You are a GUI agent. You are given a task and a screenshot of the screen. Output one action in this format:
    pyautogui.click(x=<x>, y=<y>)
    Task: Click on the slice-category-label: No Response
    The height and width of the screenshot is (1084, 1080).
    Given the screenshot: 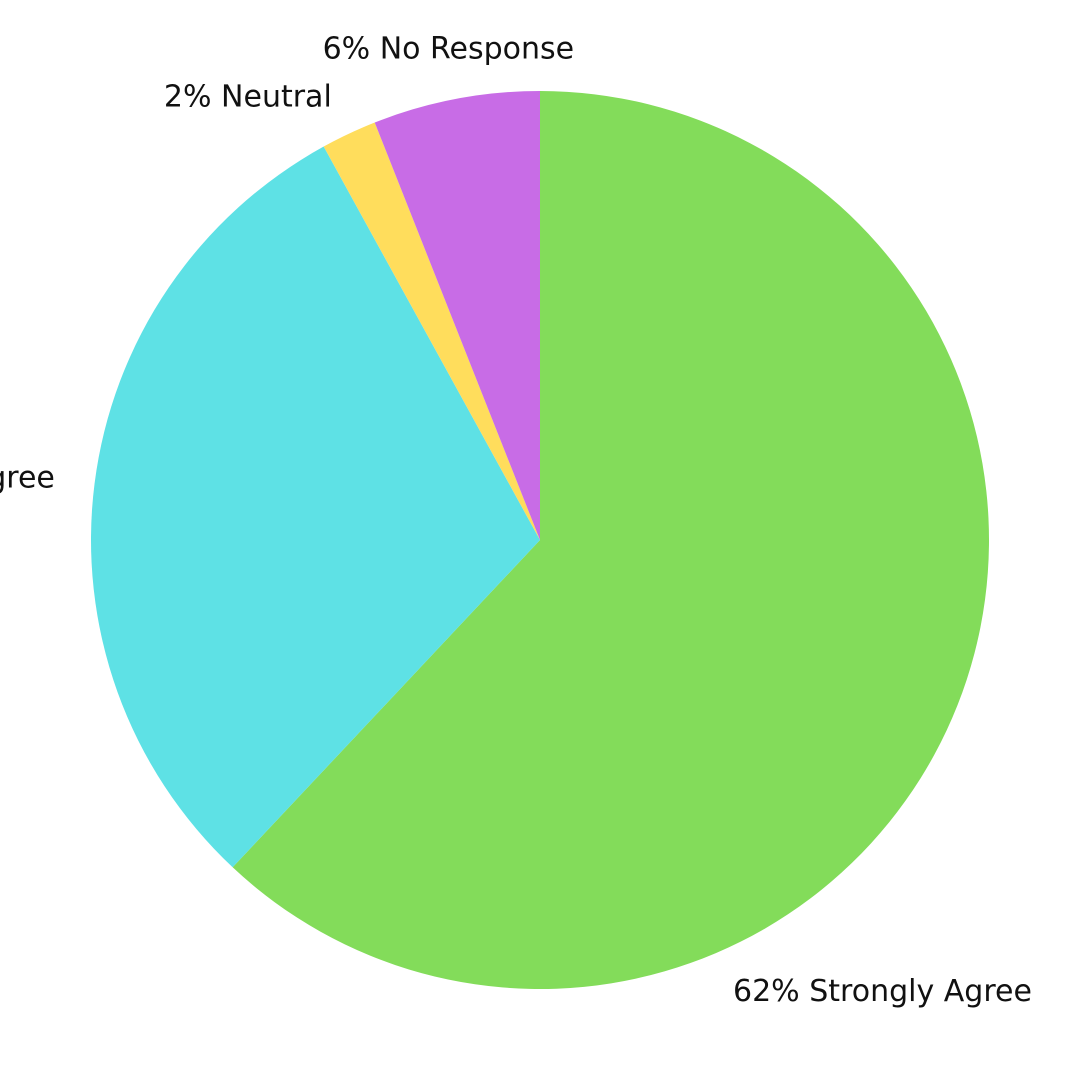 What is the action you would take?
    pyautogui.click(x=477, y=48)
    